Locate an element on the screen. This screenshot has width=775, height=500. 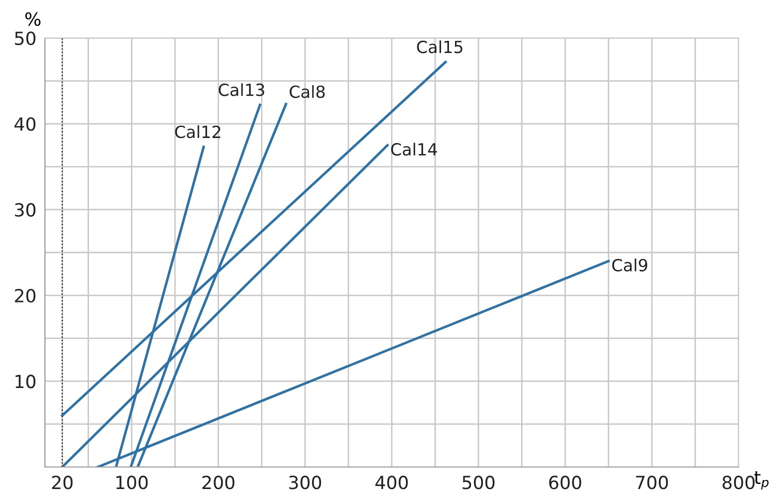
series-label: Cal9 is located at coordinates (630, 265).